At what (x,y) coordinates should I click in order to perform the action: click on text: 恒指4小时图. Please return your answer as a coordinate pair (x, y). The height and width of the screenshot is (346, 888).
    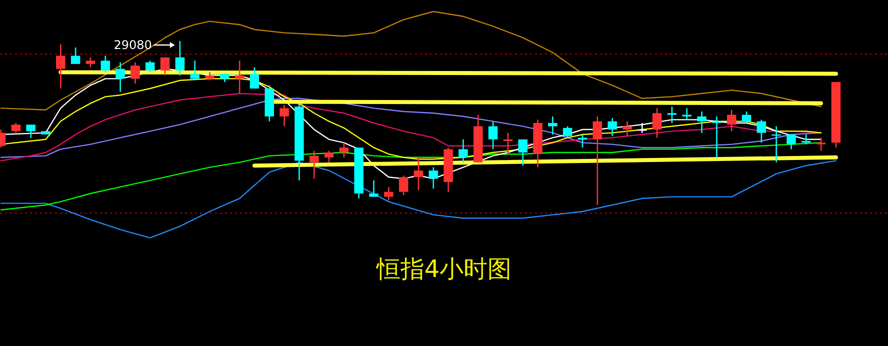
    Looking at the image, I should click on (443, 269).